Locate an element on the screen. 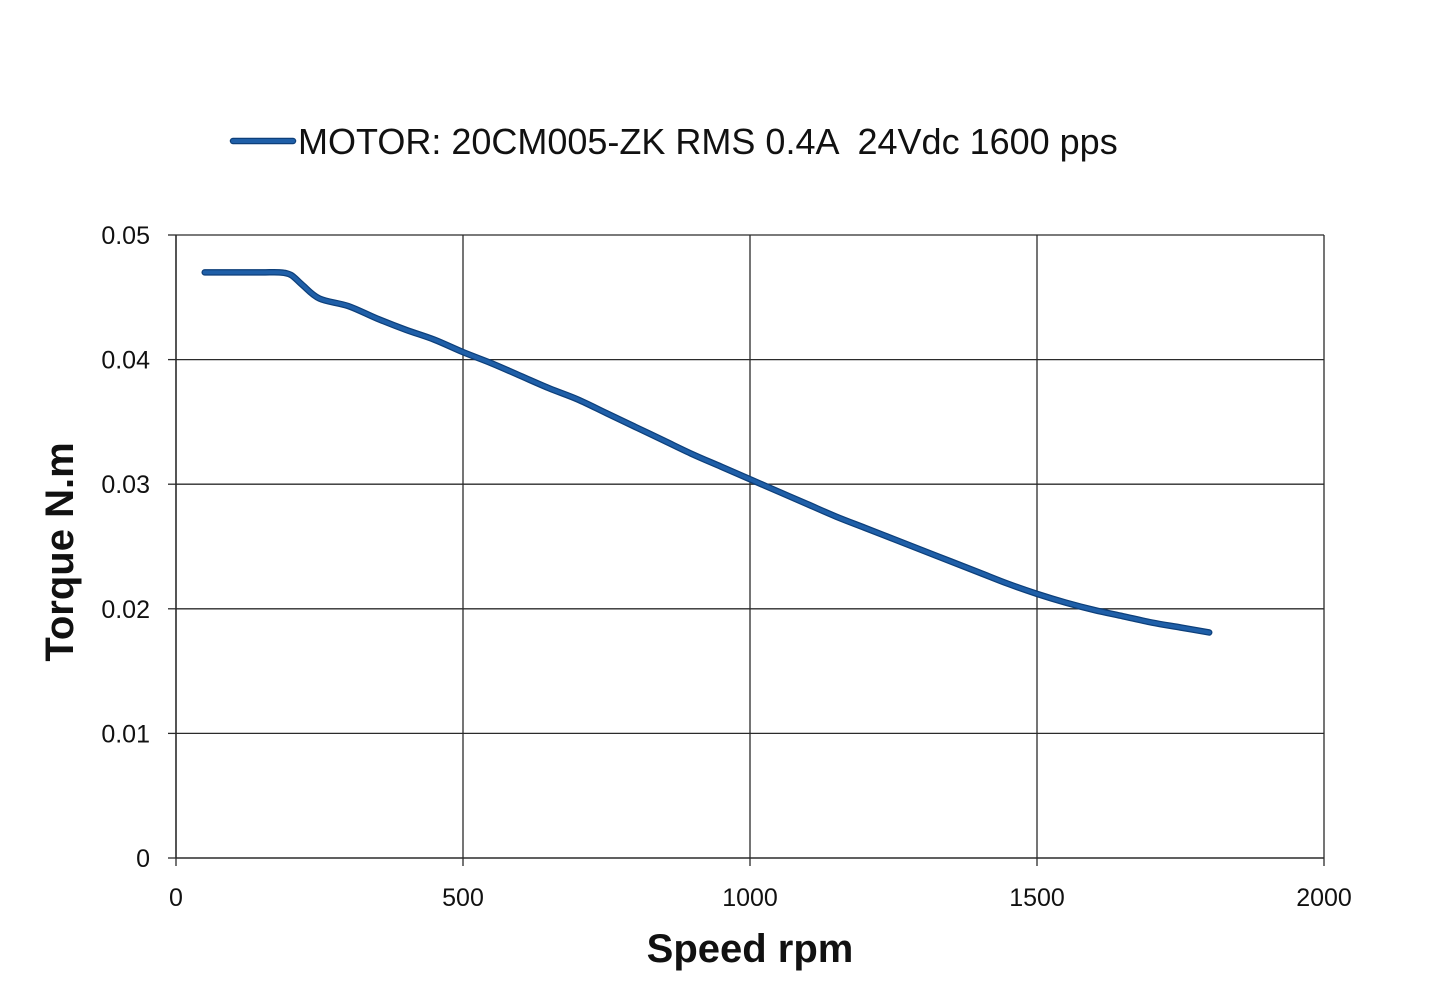 The width and height of the screenshot is (1445, 993). y-tick-label-2: 0.02 is located at coordinates (125, 610).